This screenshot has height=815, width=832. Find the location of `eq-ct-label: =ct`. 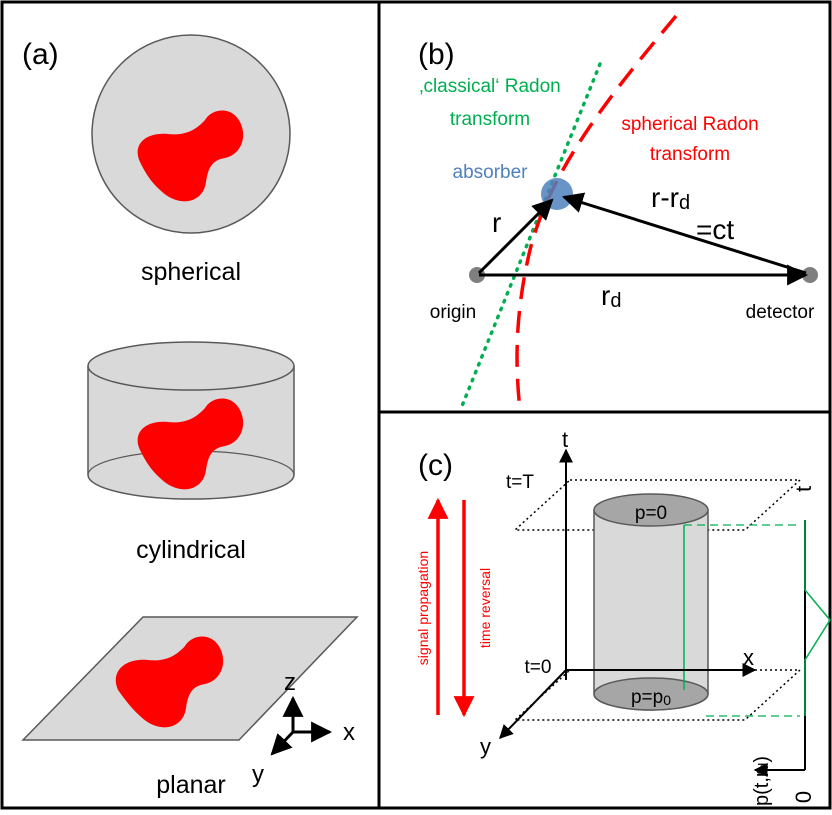

eq-ct-label: =ct is located at coordinates (715, 229).